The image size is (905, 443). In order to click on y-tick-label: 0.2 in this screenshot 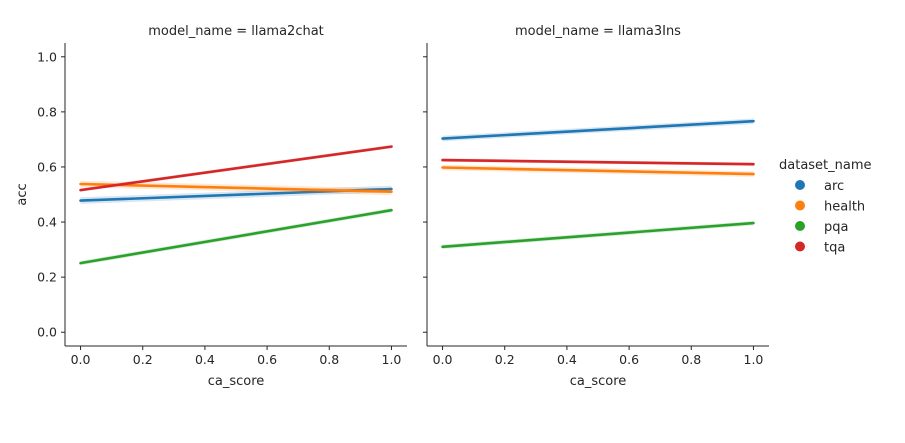, I will do `click(47, 277)`.